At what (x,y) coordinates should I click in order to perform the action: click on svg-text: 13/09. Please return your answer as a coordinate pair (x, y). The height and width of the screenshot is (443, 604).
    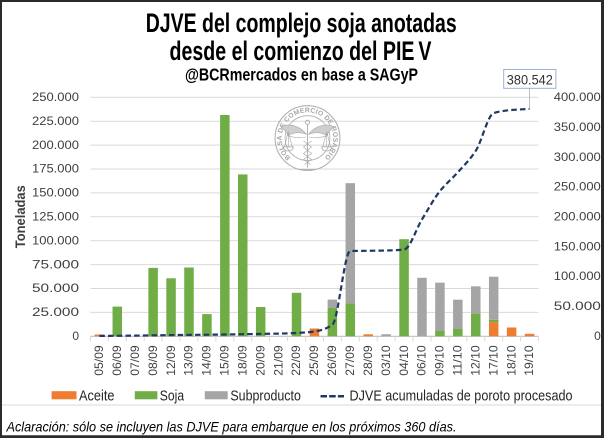
    Looking at the image, I should click on (189, 360).